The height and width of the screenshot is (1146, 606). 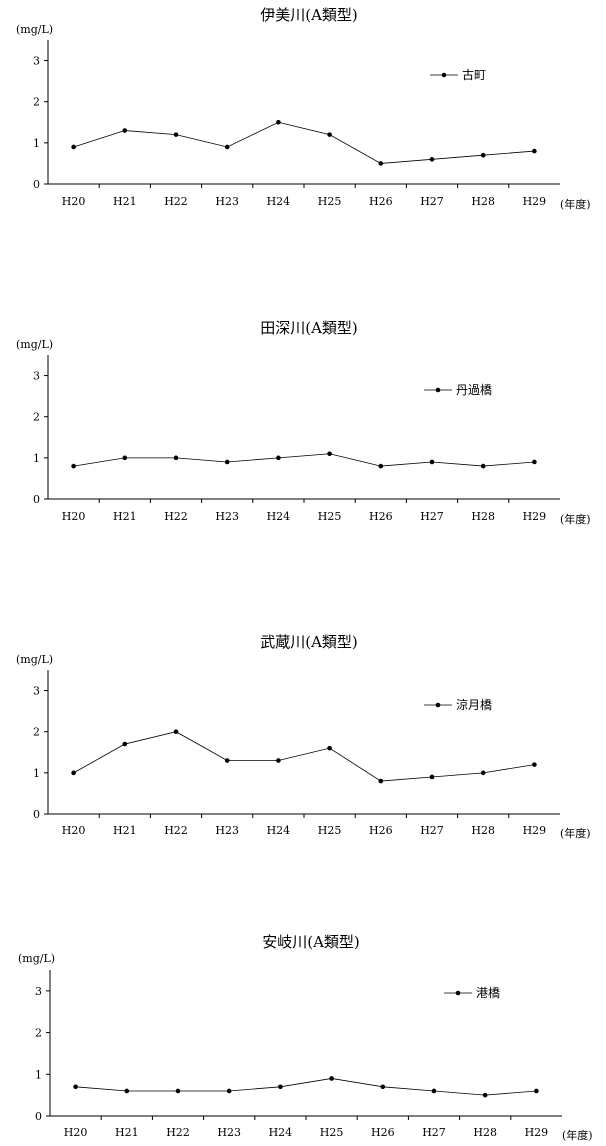 I want to click on legend-label: 港橋, so click(x=488, y=993).